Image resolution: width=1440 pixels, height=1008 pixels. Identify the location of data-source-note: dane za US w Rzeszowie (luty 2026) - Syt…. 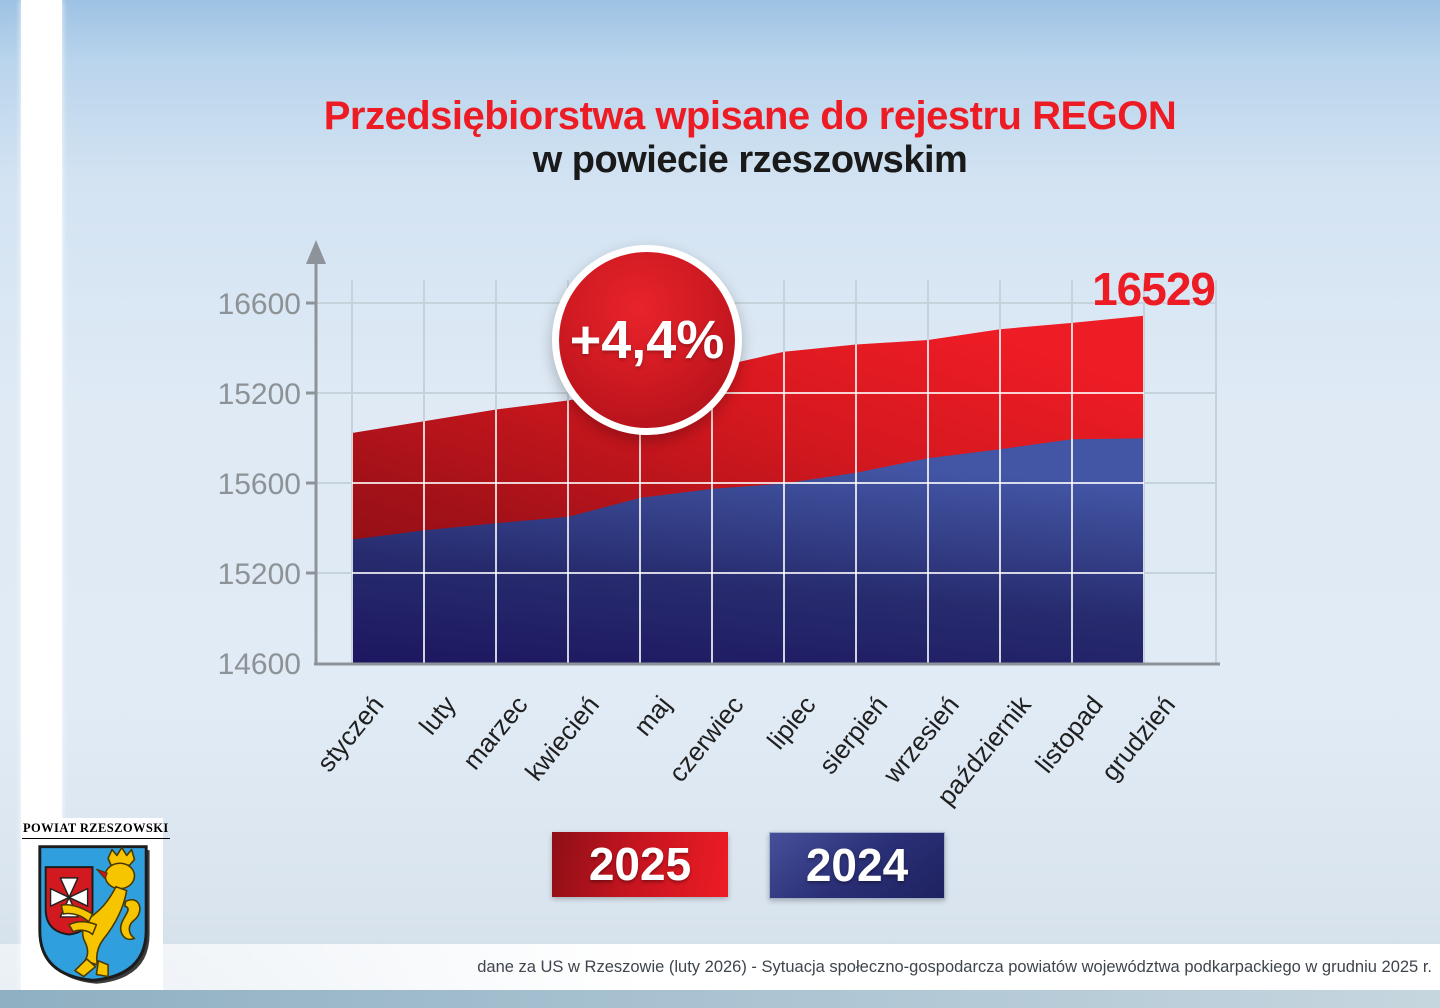
(954, 967).